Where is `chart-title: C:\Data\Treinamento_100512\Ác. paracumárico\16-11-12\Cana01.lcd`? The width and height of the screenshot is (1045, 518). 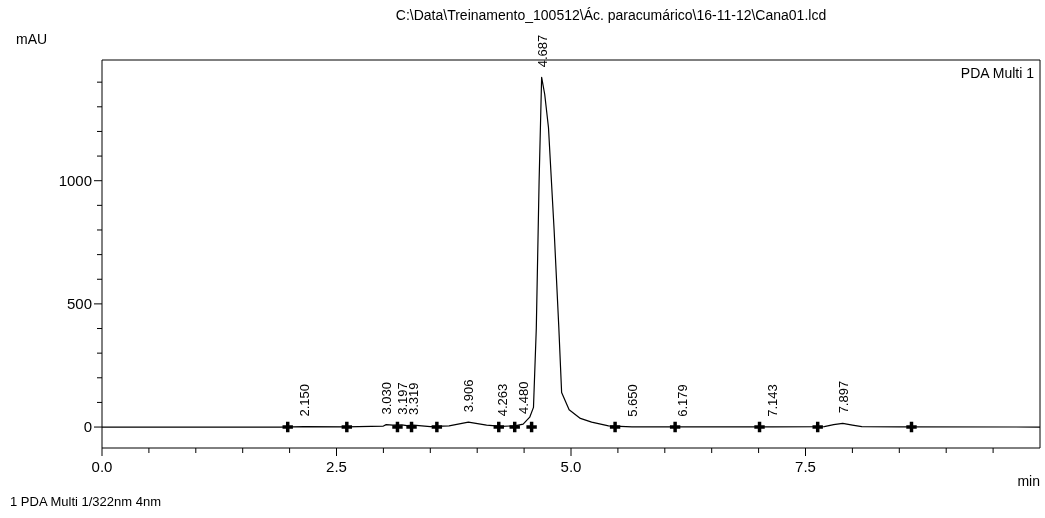
chart-title: C:\Data\Treinamento_100512\Ác. paracumárico\16-11-12\Cana01.lcd is located at coordinates (611, 15).